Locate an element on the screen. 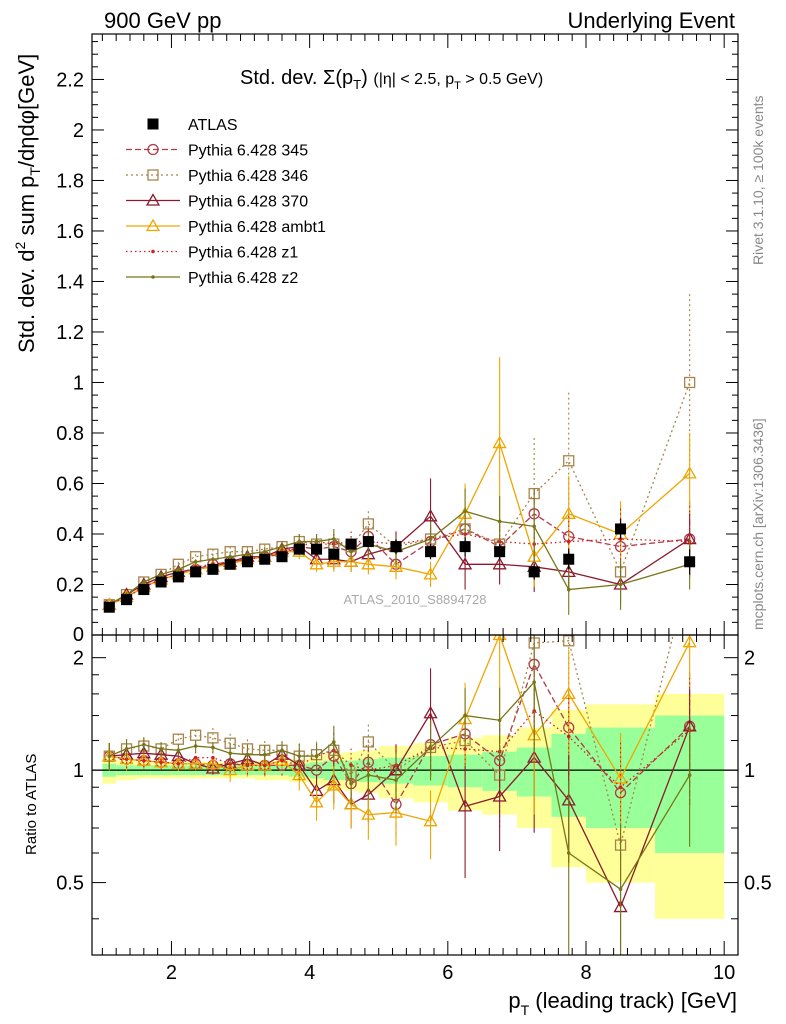 The width and height of the screenshot is (786, 1024). ratio-line-p346 is located at coordinates (391, 740).